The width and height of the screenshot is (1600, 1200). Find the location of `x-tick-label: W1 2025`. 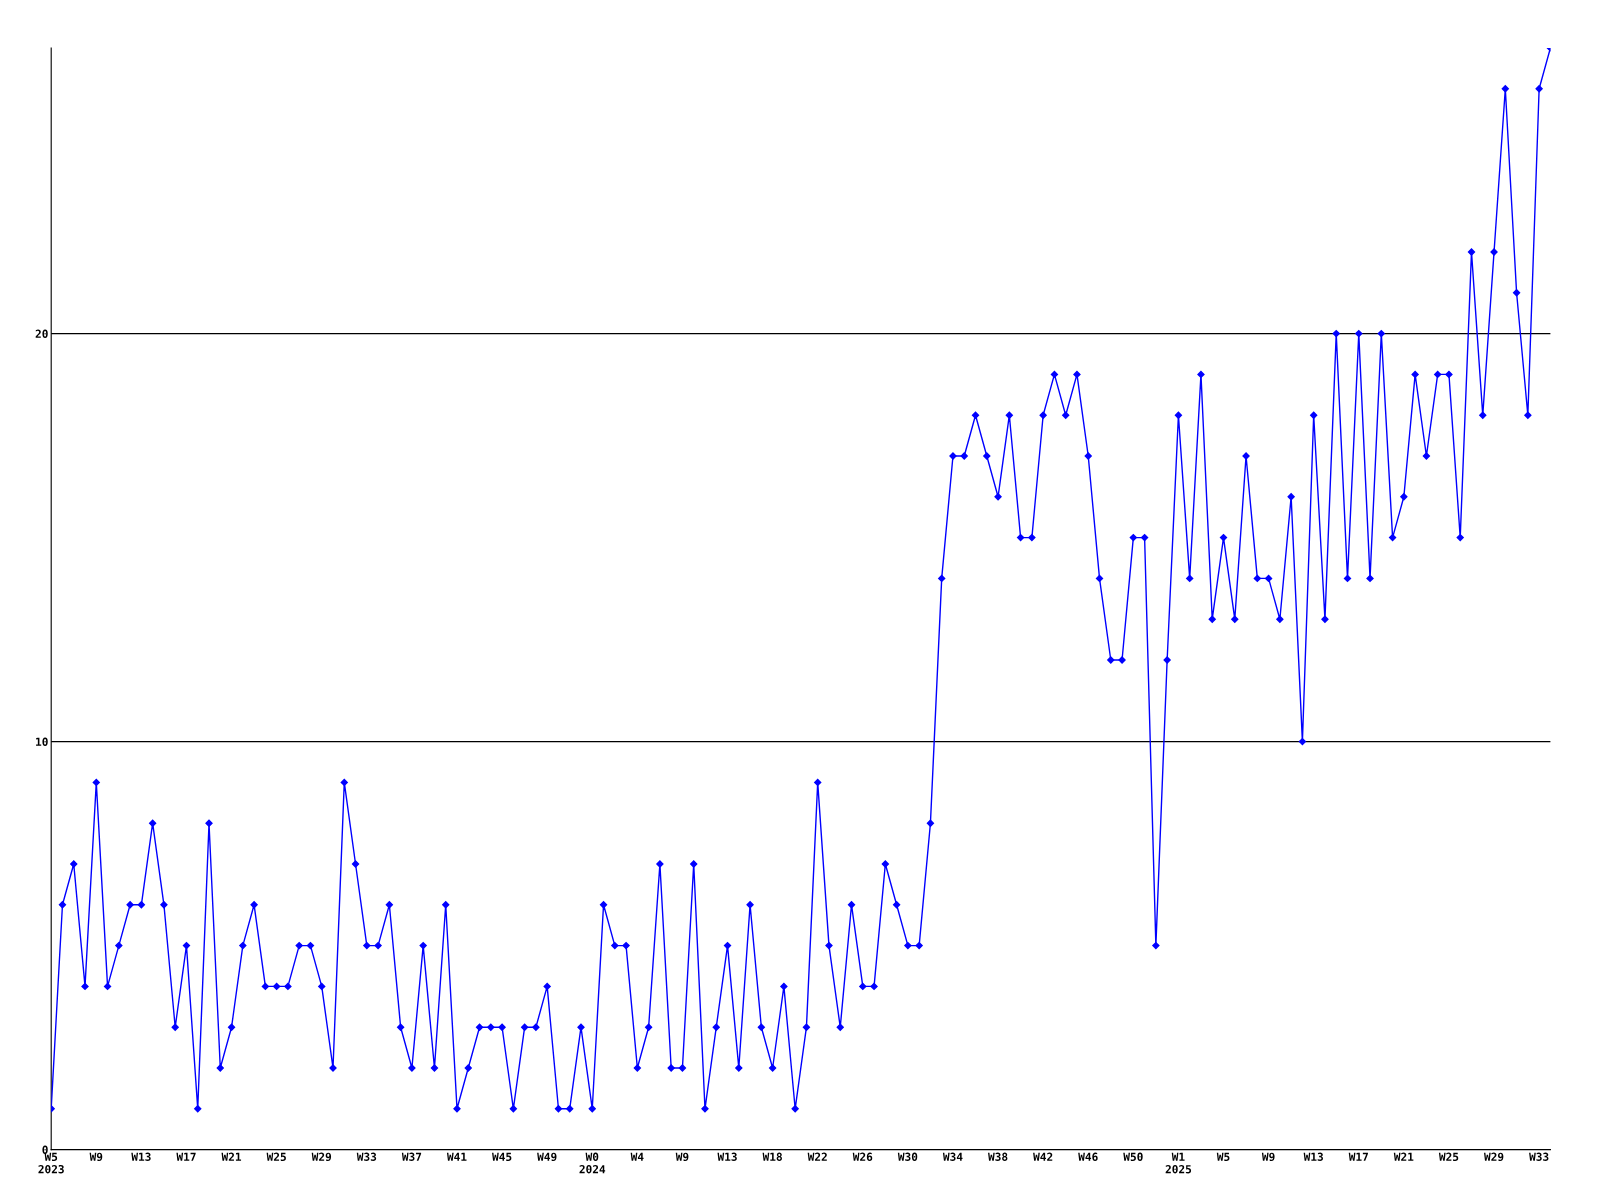

x-tick-label: W1 2025 is located at coordinates (1178, 1163).